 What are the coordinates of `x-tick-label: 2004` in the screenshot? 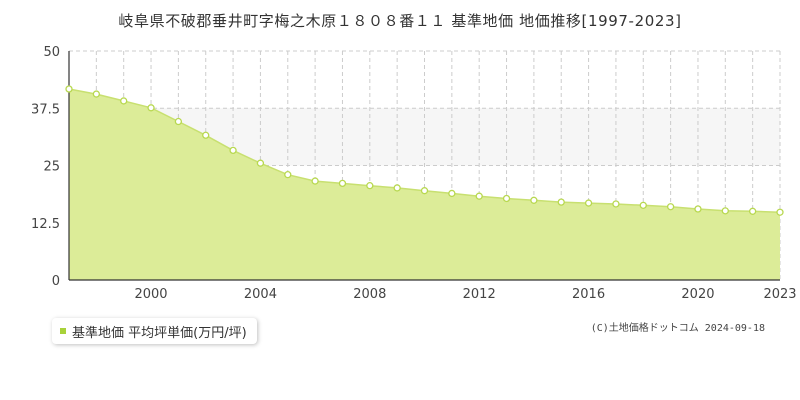 It's located at (260, 294).